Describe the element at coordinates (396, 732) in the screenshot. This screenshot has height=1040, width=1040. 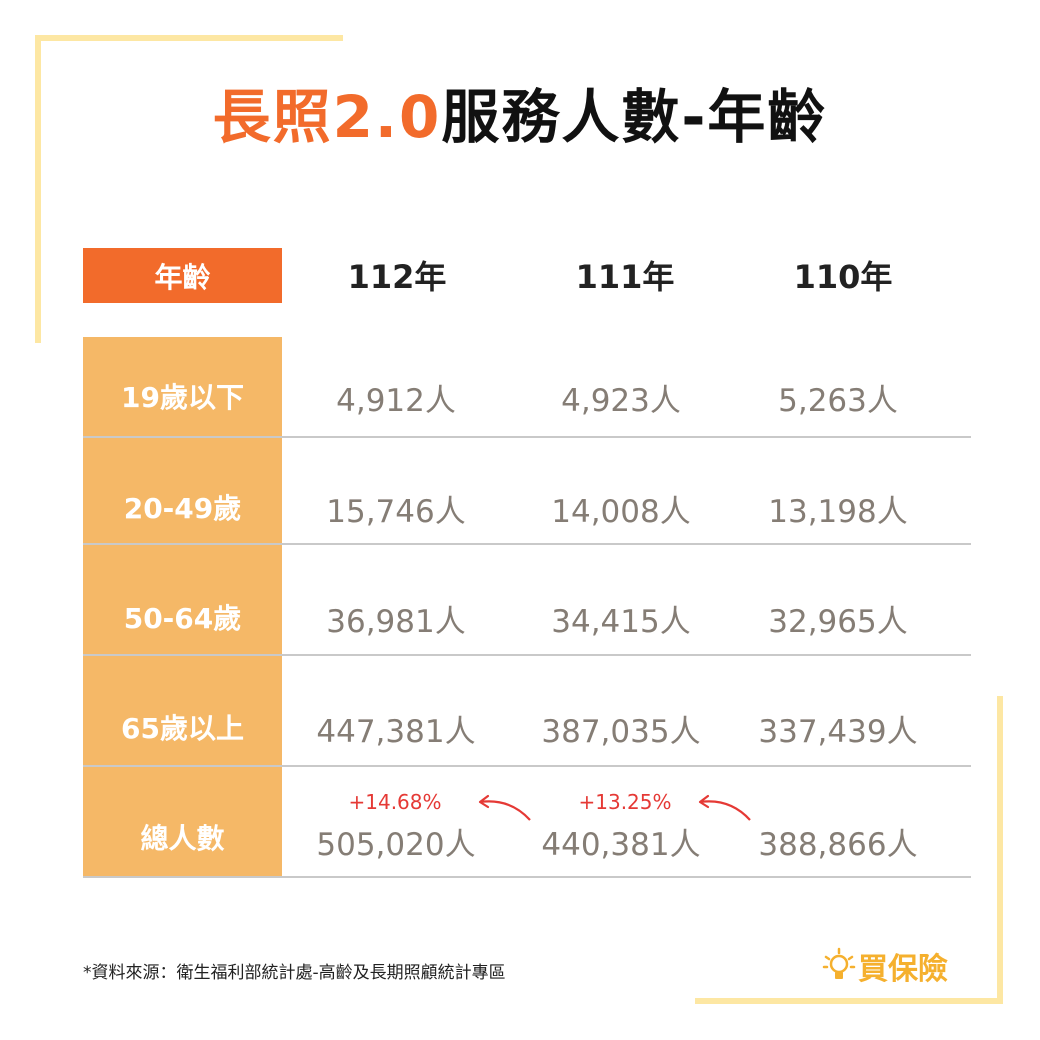
I see `cell-over-65-112: 447,381人` at that location.